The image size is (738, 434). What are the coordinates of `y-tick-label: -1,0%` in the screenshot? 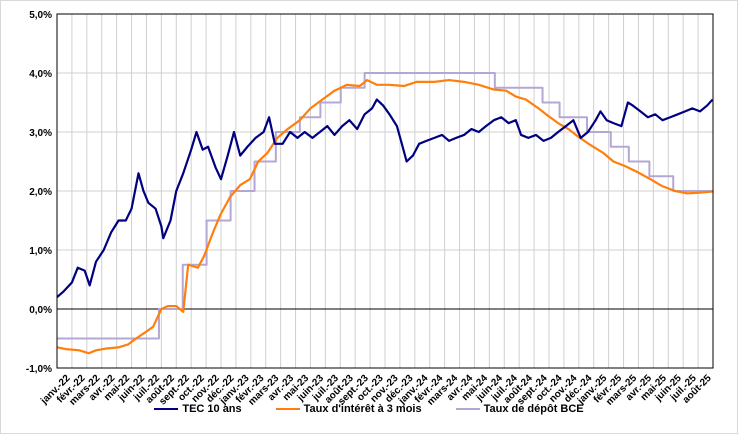 It's located at (39, 369).